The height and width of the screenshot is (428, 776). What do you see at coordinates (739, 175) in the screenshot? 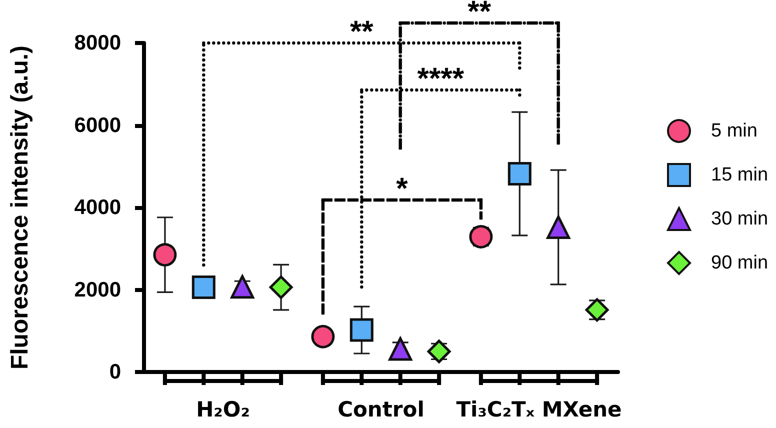
I see `legend-label: 15 min` at bounding box center [739, 175].